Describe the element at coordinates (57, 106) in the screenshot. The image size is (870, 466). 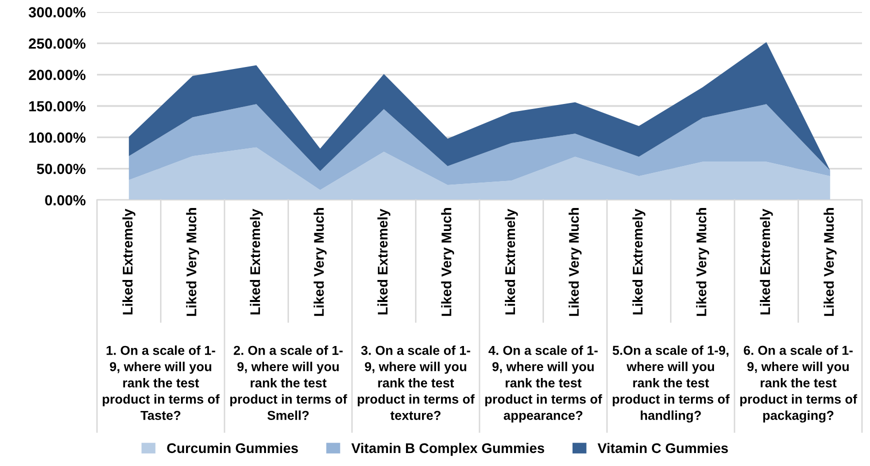
I see `y-tick-label: 150.00%` at that location.